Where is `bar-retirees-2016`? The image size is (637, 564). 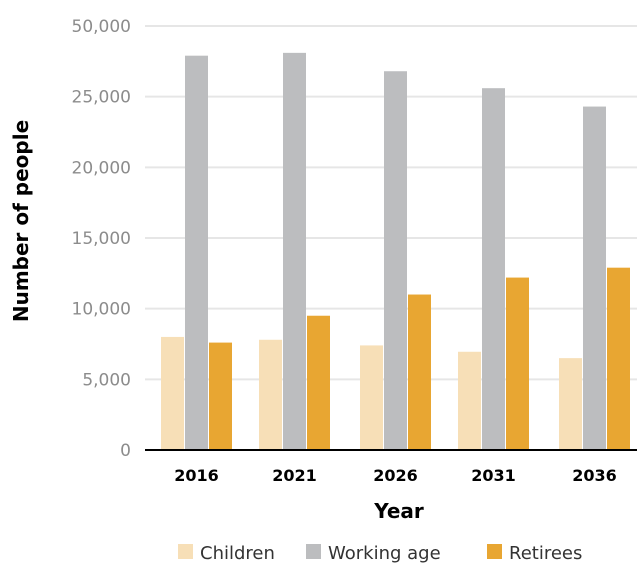 bar-retirees-2016 is located at coordinates (220, 396).